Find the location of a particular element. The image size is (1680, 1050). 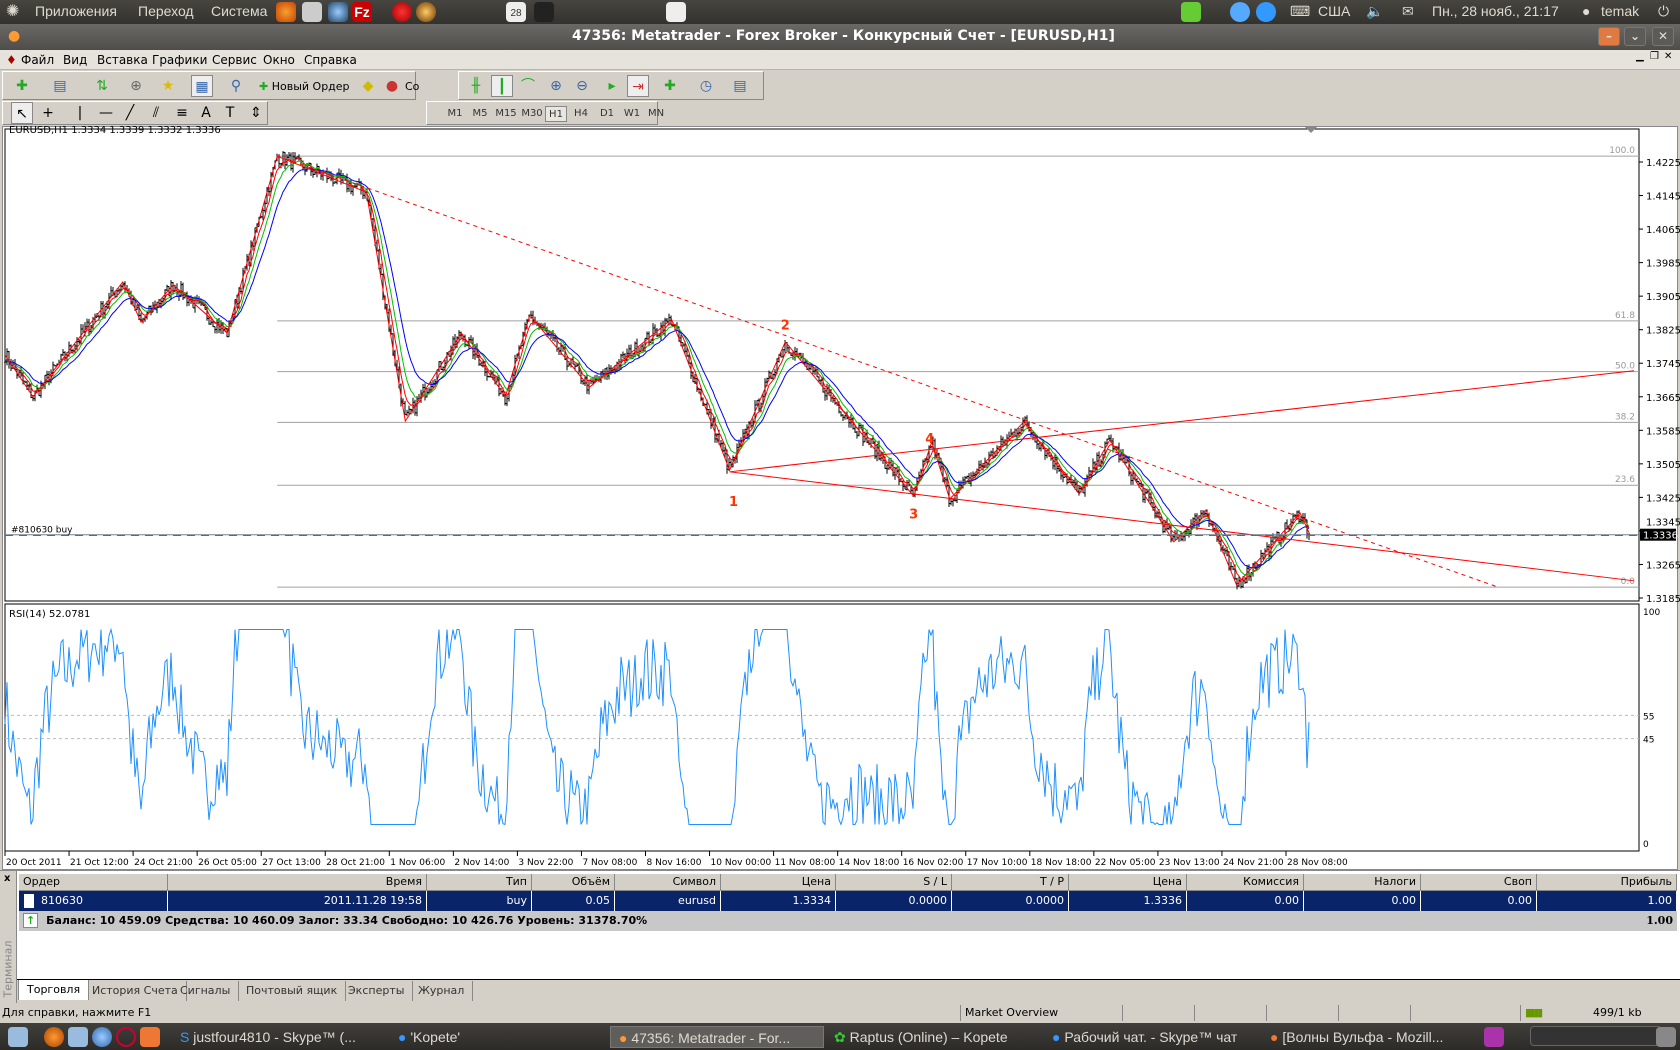

expert-advisors-icon: ◆ is located at coordinates (368, 86).